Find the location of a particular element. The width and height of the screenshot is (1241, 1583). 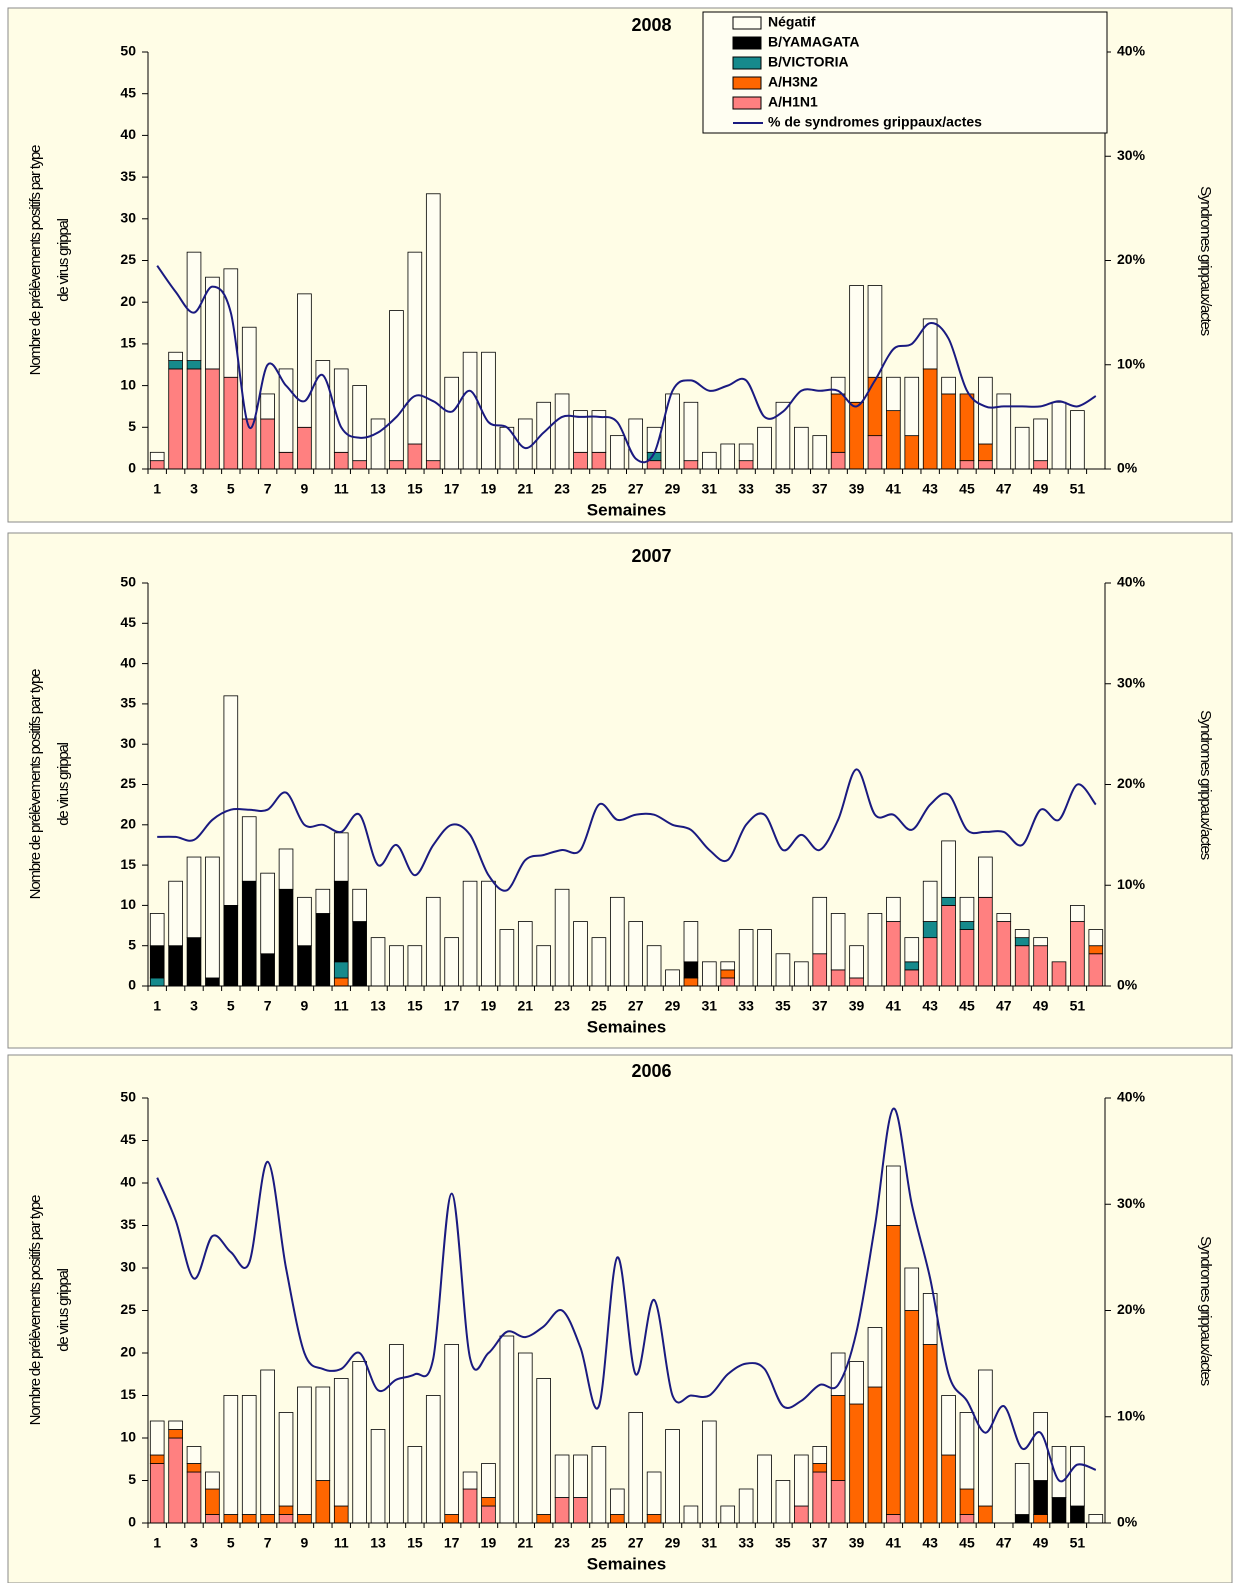

x-tick-label: 17 is located at coordinates (452, 489).